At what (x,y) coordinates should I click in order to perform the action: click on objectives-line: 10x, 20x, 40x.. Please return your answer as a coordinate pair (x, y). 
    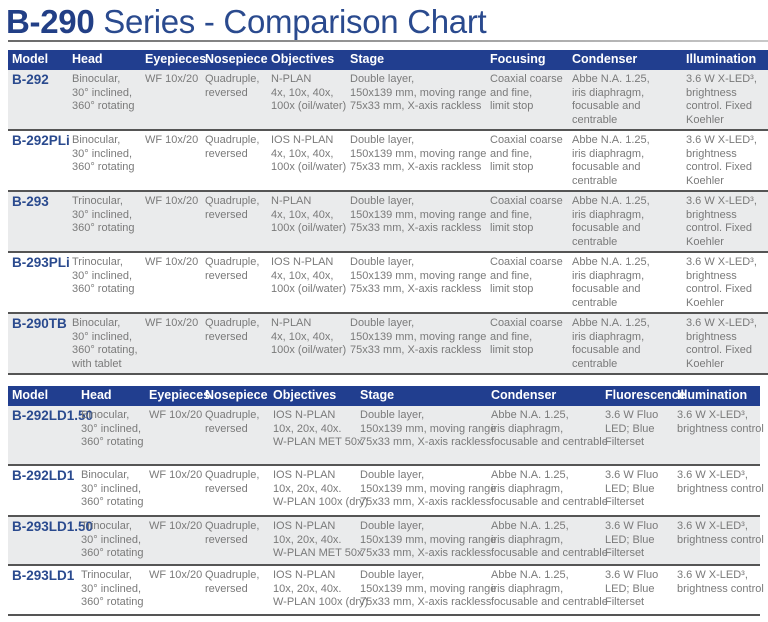
    Looking at the image, I should click on (307, 539).